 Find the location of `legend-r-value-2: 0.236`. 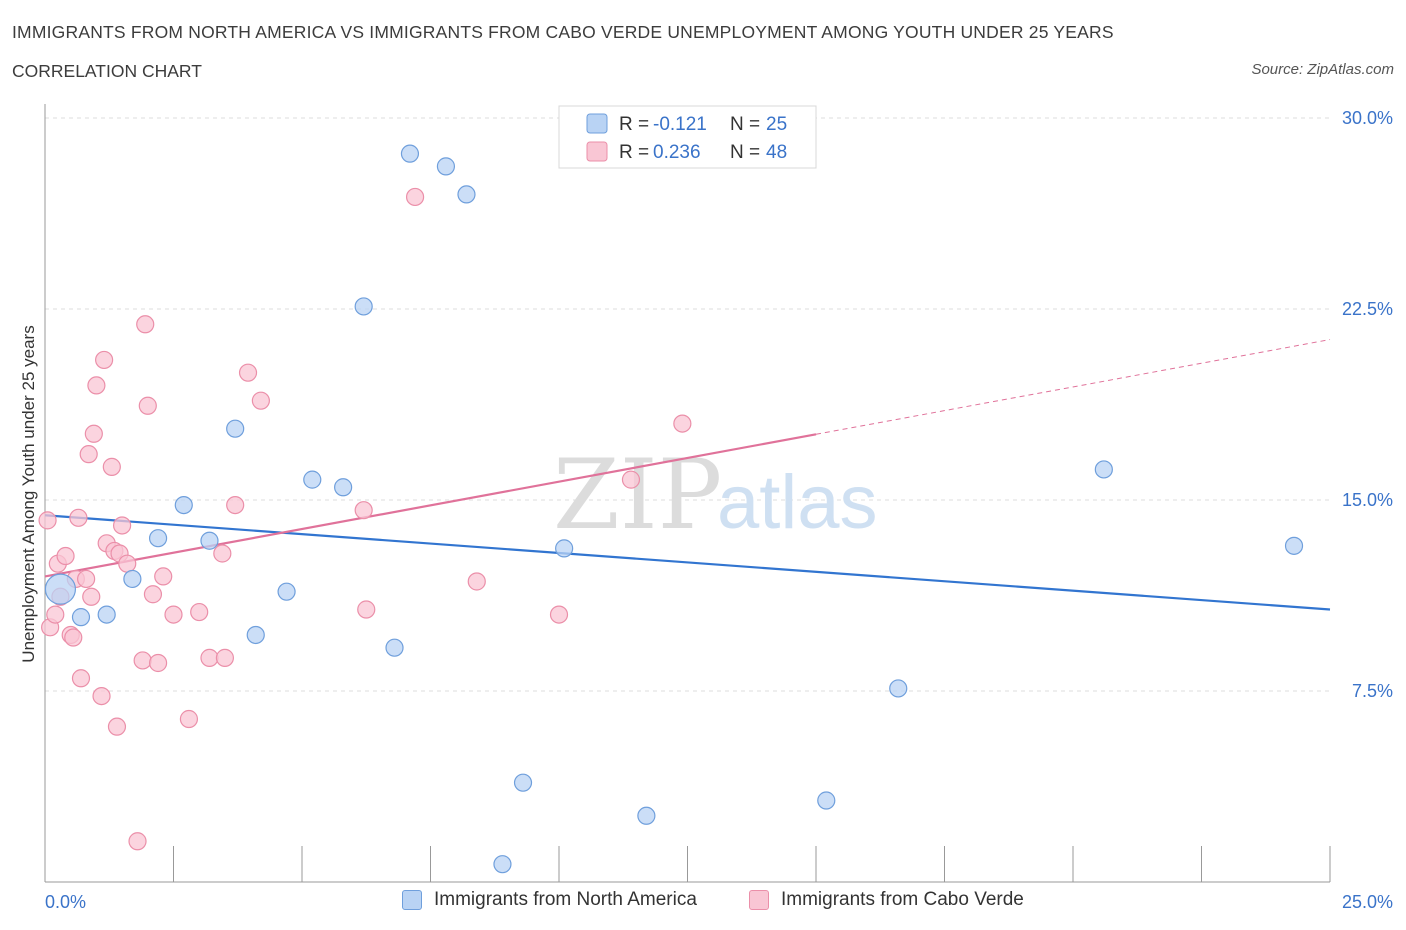

legend-r-value-2: 0.236 is located at coordinates (677, 152).